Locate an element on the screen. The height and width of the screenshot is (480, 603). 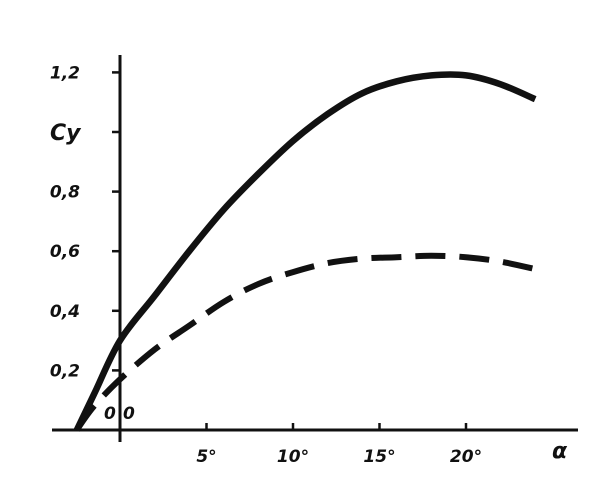
x-tick-label: 20° is located at coordinates (466, 457).